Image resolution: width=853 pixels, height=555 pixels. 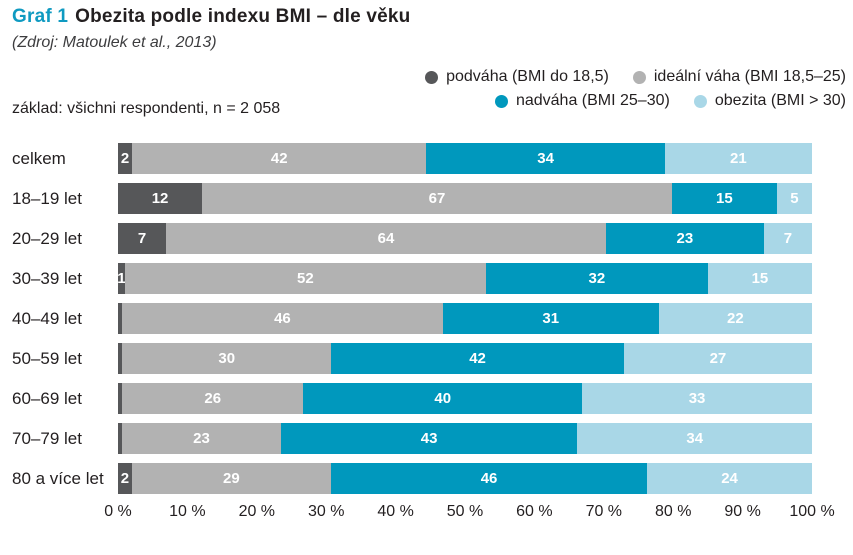 I want to click on bar-segment: 67, so click(x=437, y=198).